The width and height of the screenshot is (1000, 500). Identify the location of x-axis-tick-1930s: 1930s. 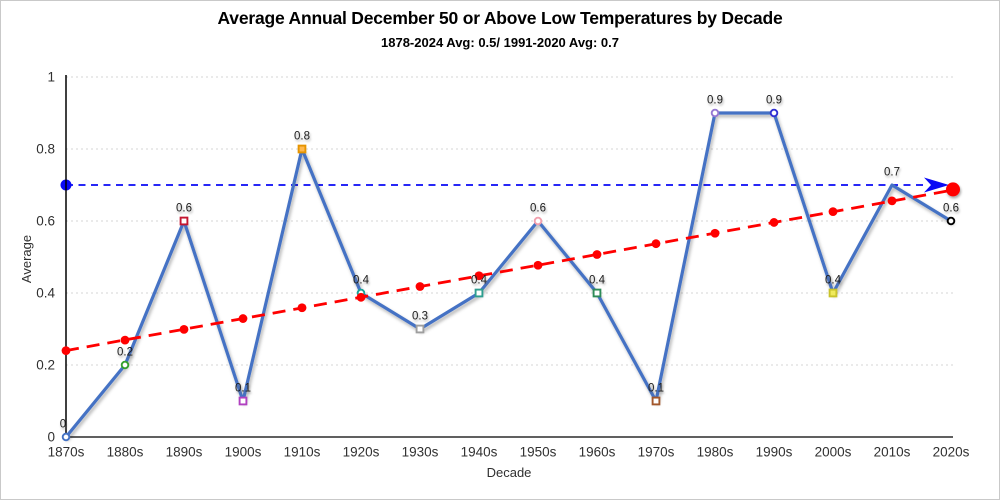
(420, 452).